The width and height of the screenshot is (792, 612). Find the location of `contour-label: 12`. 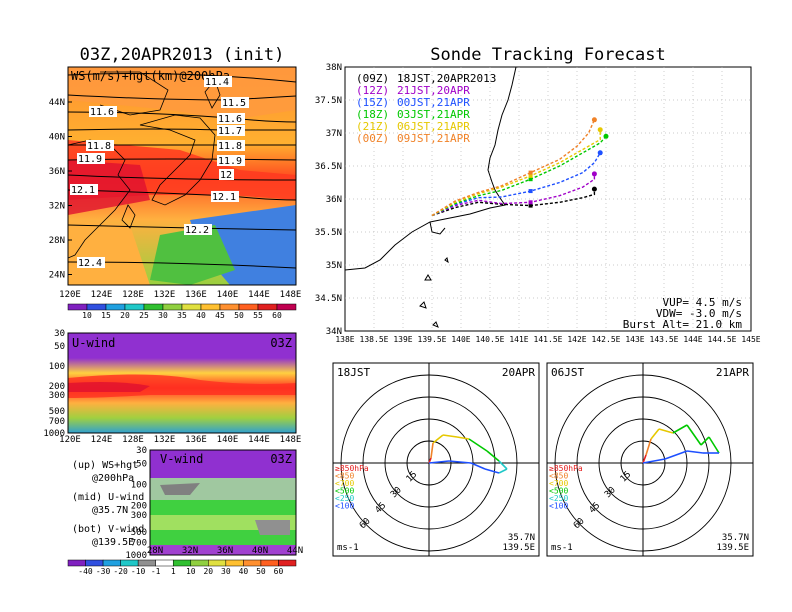

contour-label: 12 is located at coordinates (226, 175).